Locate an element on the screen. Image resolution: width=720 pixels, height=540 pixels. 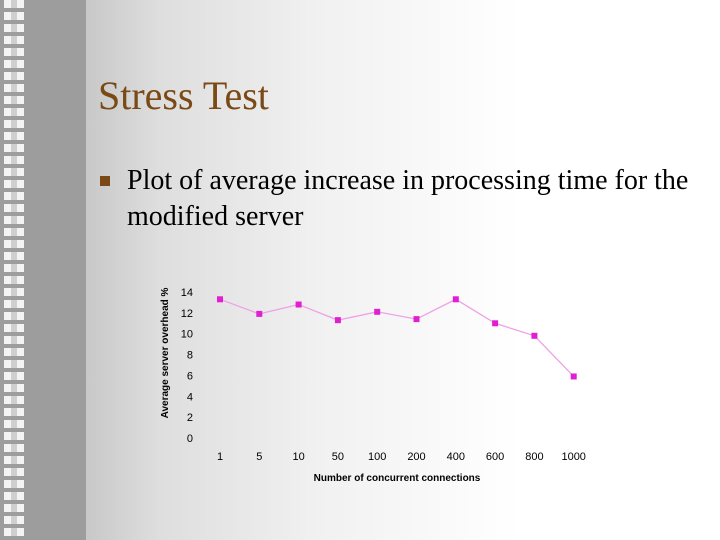
x-tick-label: 1 is located at coordinates (220, 457).